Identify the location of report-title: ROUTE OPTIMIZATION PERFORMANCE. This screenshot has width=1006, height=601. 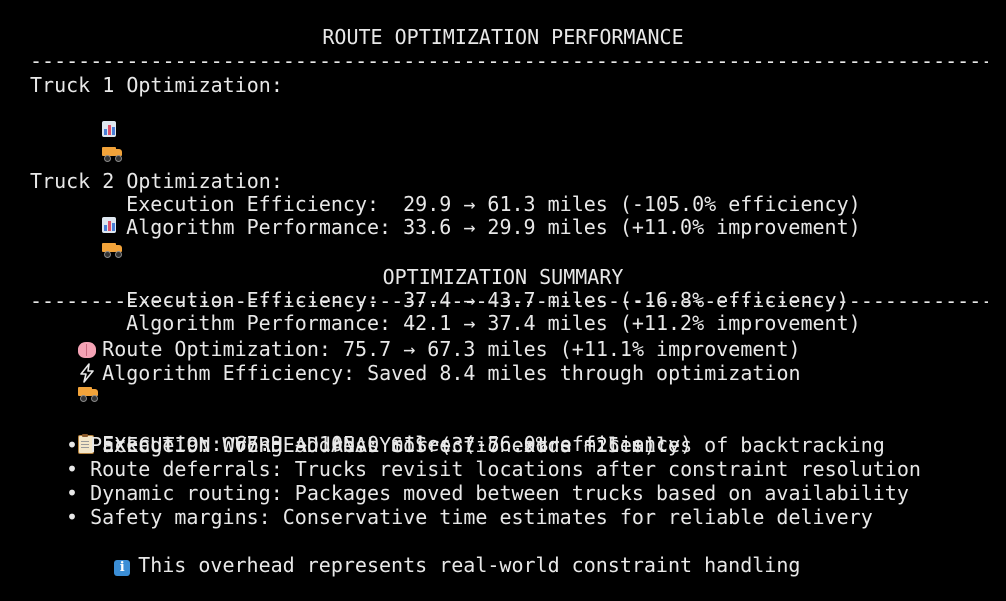
(503, 37).